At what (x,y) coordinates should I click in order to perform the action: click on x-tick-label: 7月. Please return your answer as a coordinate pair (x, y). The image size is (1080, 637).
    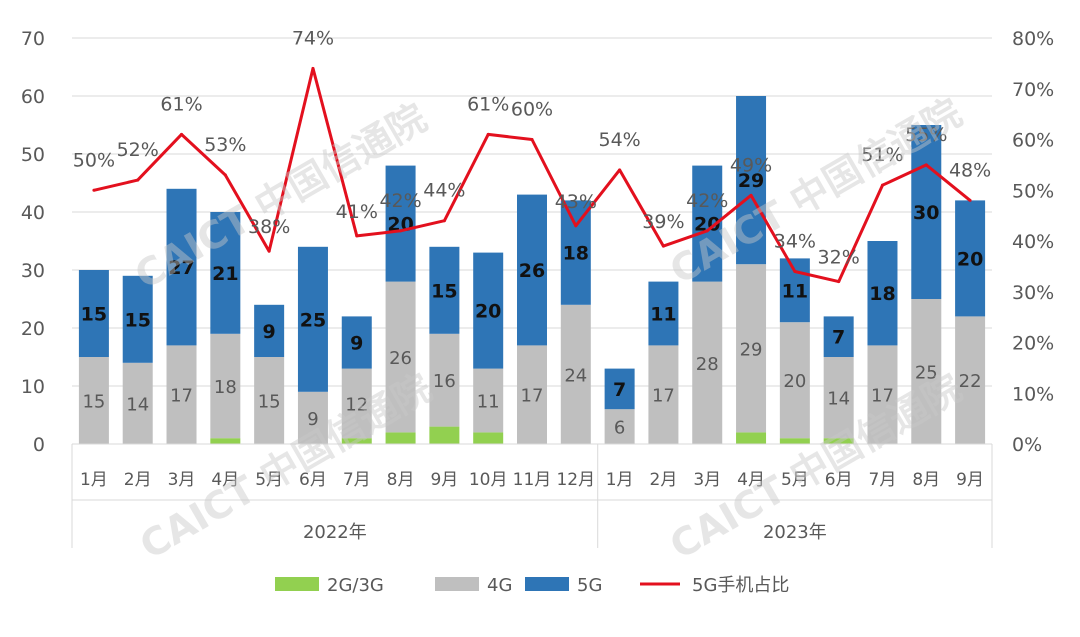
    Looking at the image, I should click on (883, 480).